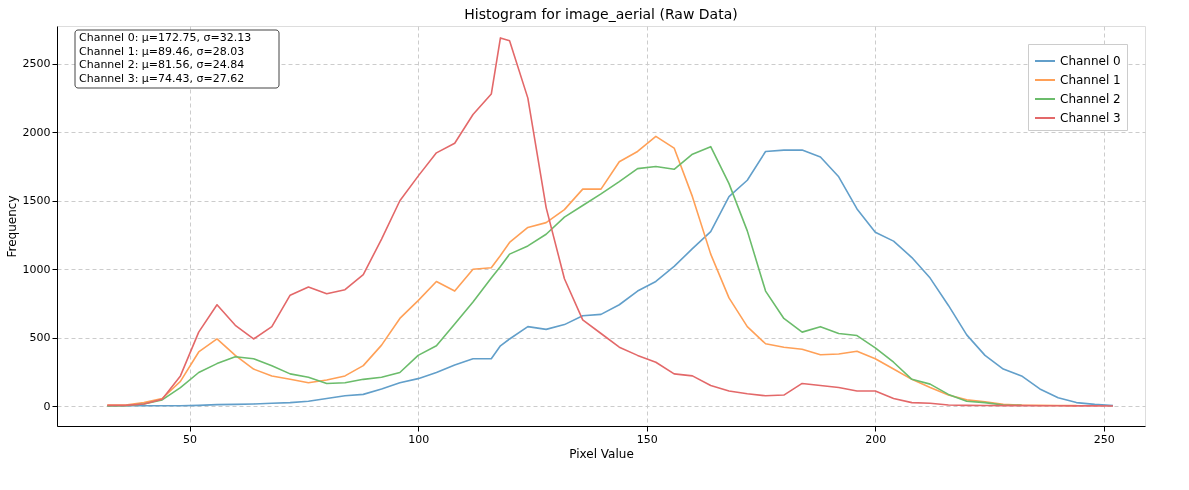  What do you see at coordinates (1104, 439) in the screenshot?
I see `x-tick-label: 250` at bounding box center [1104, 439].